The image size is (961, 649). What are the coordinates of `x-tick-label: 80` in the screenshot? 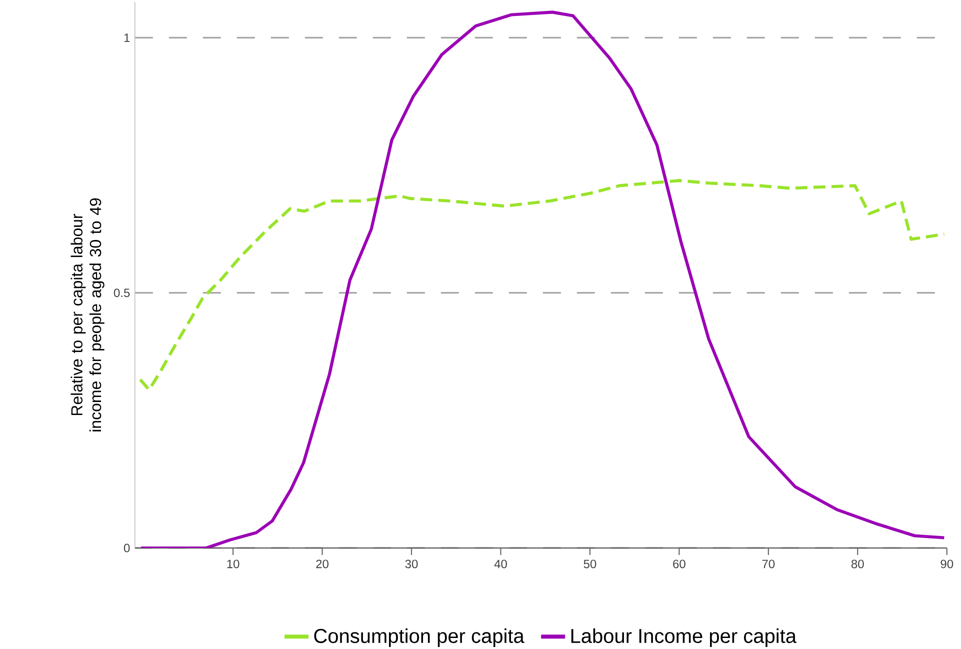 It's located at (857, 564).